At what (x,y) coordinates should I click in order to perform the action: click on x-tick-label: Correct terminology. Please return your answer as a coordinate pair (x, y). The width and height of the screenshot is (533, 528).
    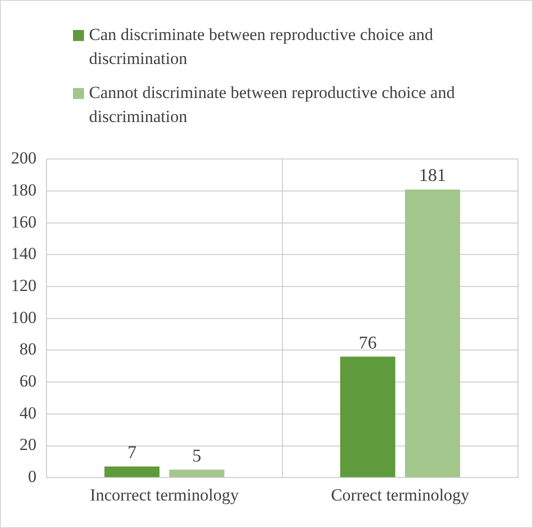
    Looking at the image, I should click on (400, 494).